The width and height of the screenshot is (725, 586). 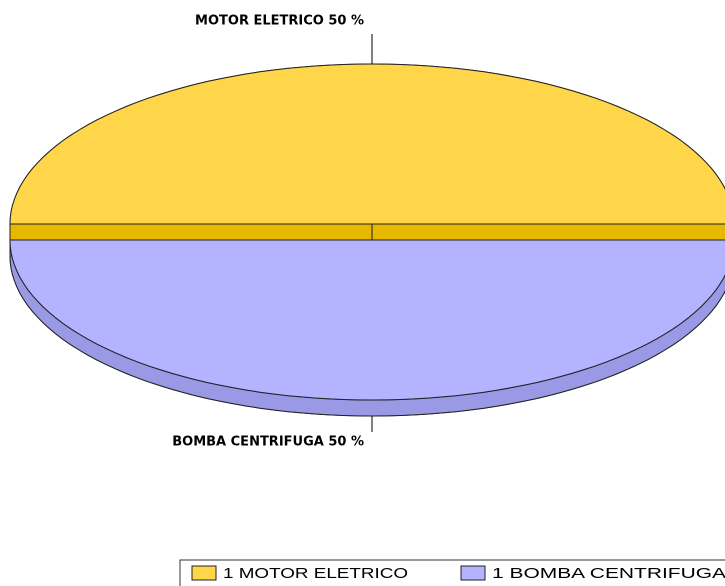 I want to click on data-label: BOMBA CENTRIFUGA 50 %, so click(x=268, y=442).